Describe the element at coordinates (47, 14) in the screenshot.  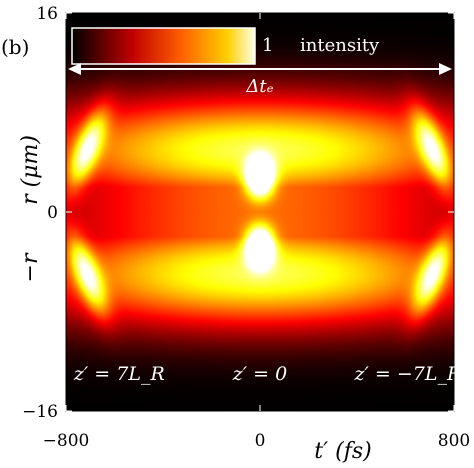
I see `y-tick-label: 16` at that location.